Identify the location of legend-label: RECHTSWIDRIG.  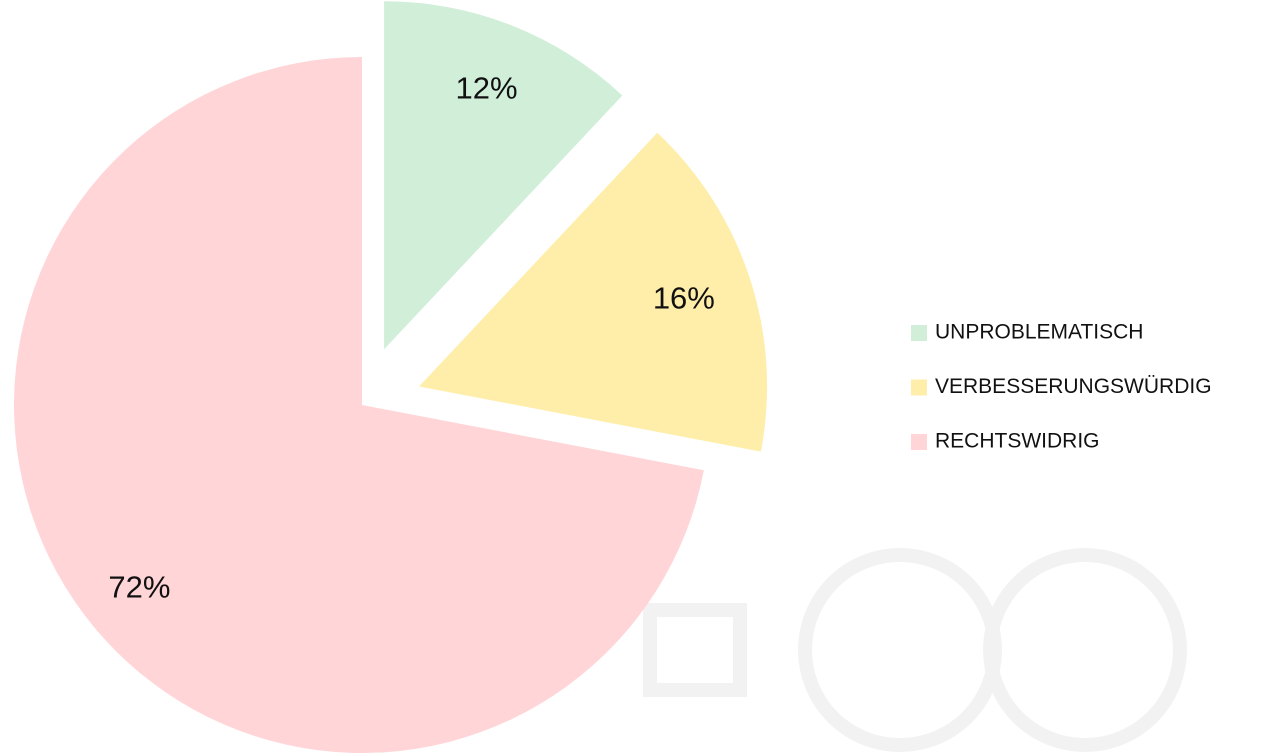
(1017, 441).